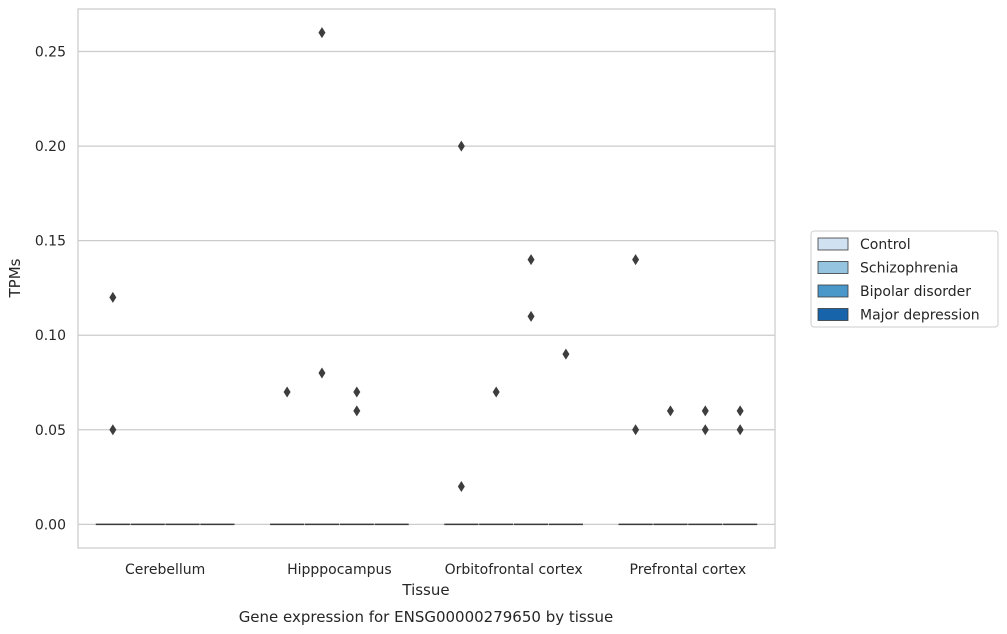 This screenshot has height=634, width=1007. Describe the element at coordinates (50, 289) in the screenshot. I see `y-axis-ticks: 0.00 0.05 0.10 0.15 0.20 0.25` at that location.